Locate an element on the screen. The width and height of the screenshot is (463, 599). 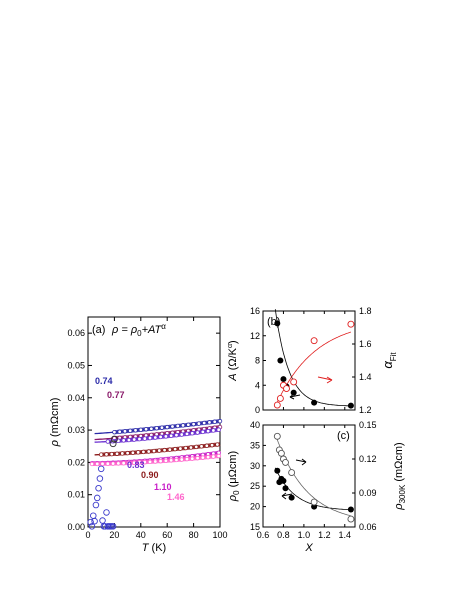
panel-b-arrow-left is located at coordinates (295, 396).